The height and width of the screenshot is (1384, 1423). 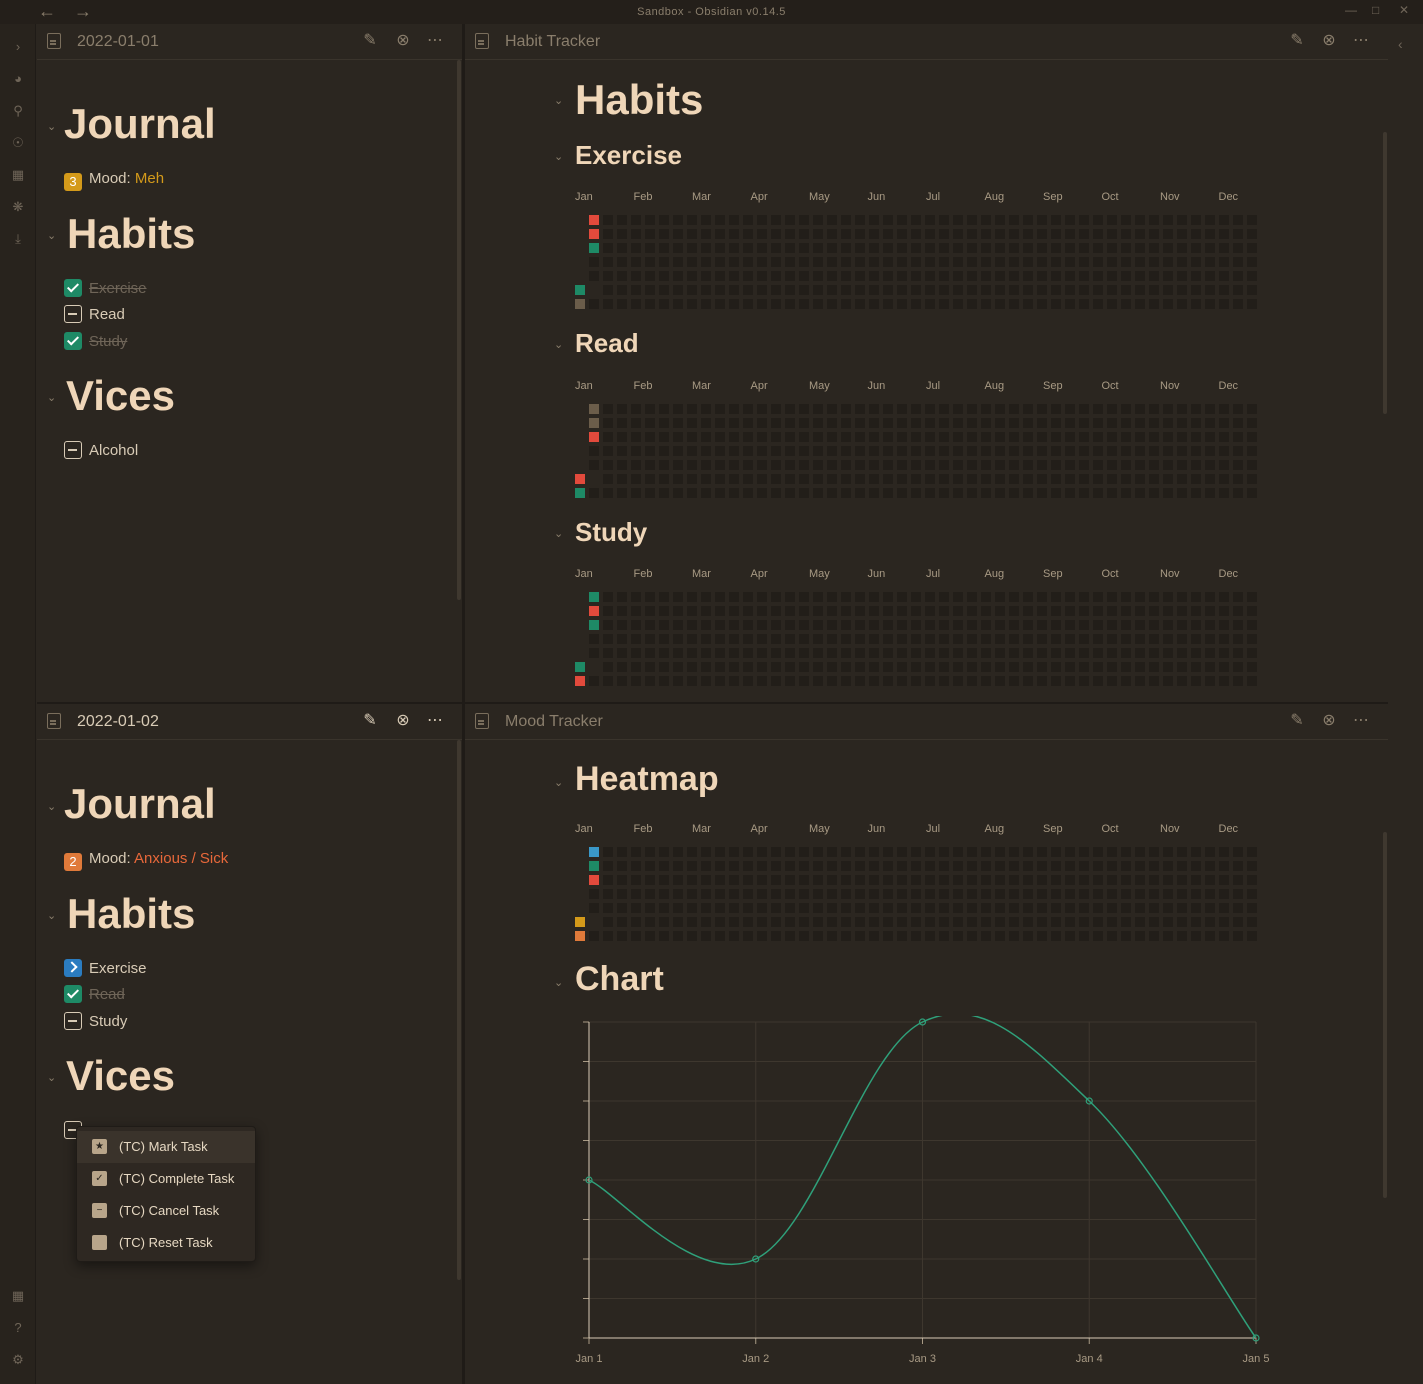 I want to click on more-options-icon: ⋯, so click(x=1361, y=40).